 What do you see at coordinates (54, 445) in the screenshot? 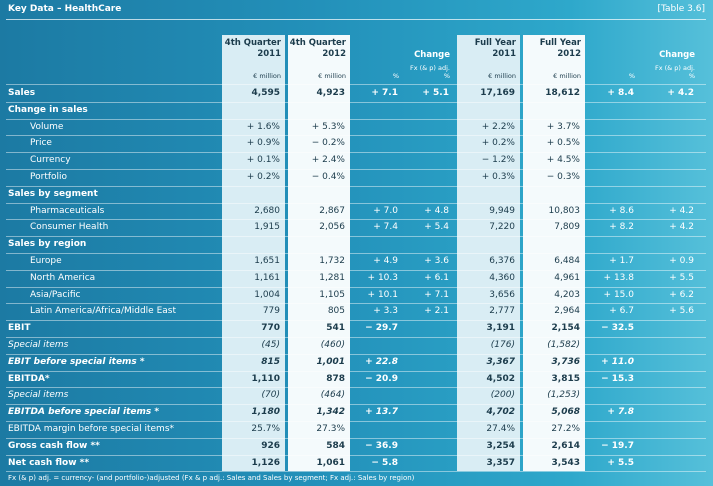
I see `row-label: Gross cash flow **` at bounding box center [54, 445].